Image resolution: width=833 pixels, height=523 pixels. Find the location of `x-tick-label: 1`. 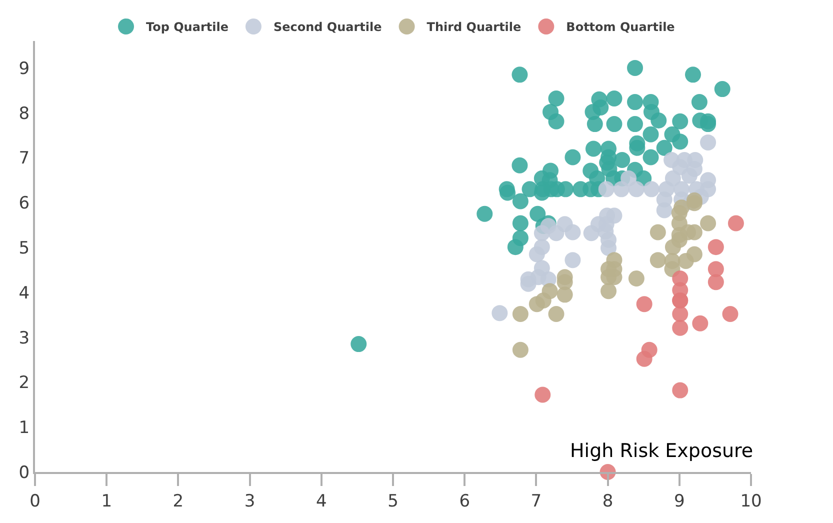

x-tick-label: 1 is located at coordinates (106, 501).